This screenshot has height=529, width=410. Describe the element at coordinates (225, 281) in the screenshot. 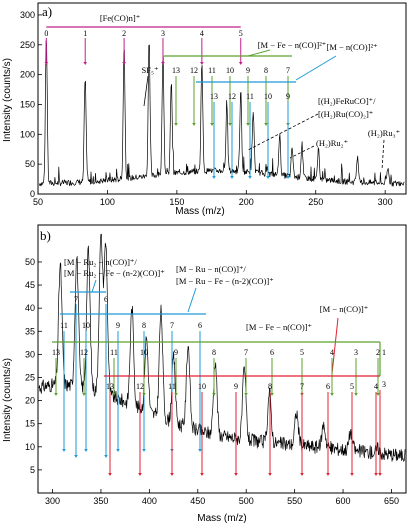

I see `mru-label-2: [M − Ru − Fe − (n-2)(CO)]⁺` at that location.